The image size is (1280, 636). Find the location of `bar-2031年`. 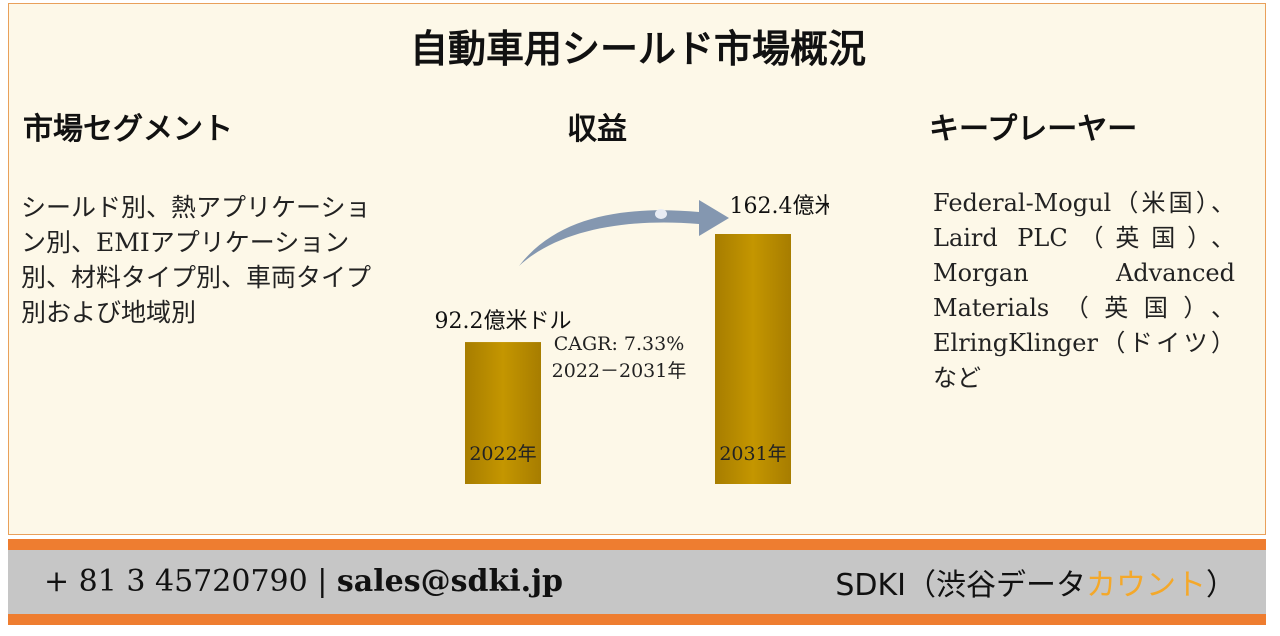

bar-2031年 is located at coordinates (753, 359).